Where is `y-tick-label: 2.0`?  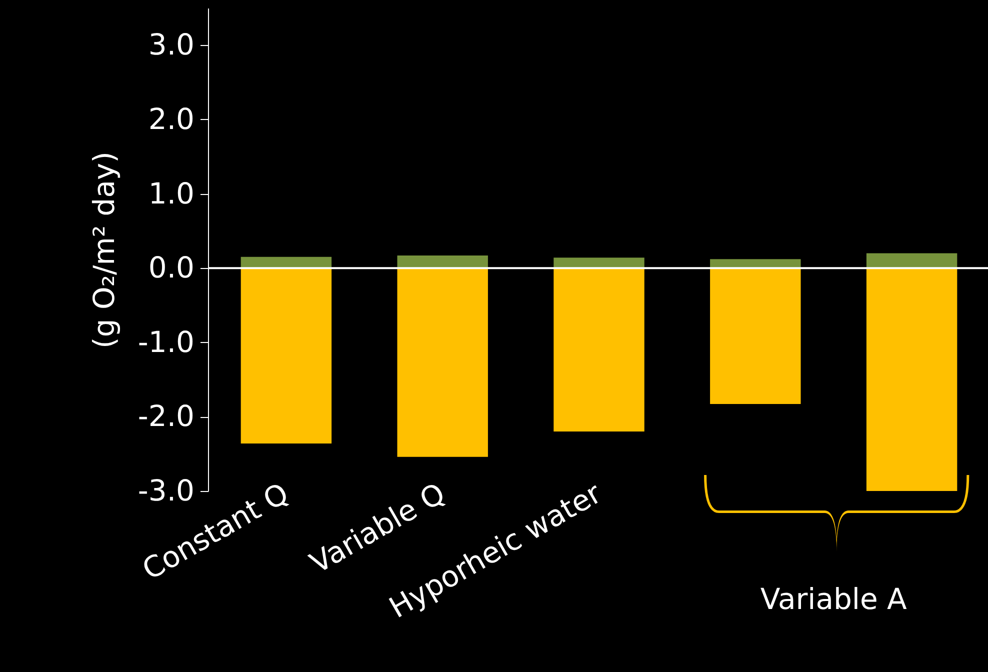 y-tick-label: 2.0 is located at coordinates (171, 119).